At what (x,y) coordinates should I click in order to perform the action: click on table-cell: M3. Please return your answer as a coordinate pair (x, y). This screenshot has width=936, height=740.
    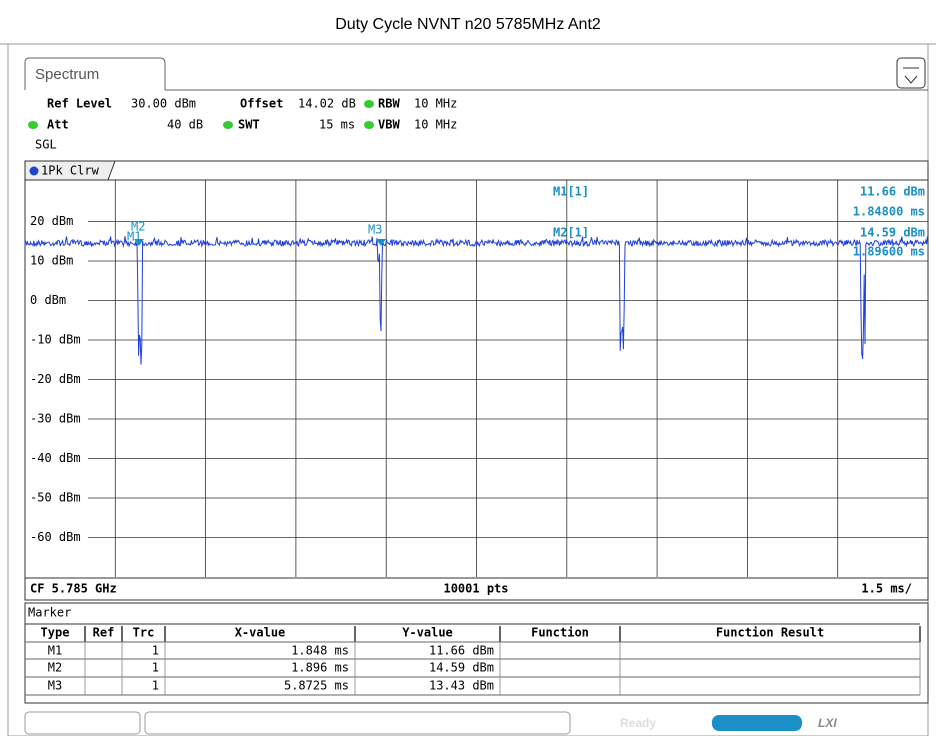
    Looking at the image, I should click on (55, 686).